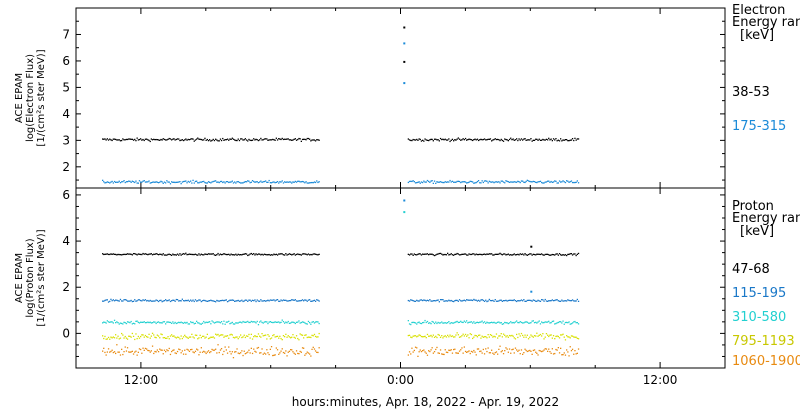 The height and width of the screenshot is (410, 800). What do you see at coordinates (766, 22) in the screenshot?
I see `electron-legend-title: Energy ran` at bounding box center [766, 22].